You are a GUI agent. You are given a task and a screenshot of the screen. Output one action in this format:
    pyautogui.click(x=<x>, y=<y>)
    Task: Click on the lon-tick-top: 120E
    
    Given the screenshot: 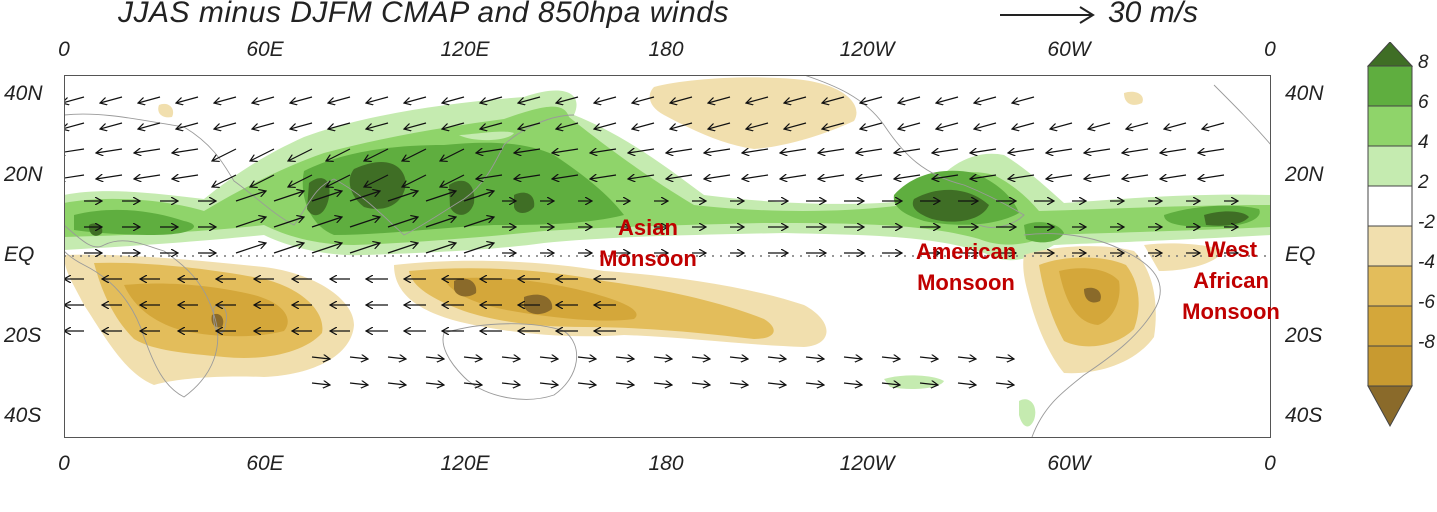 What is the action you would take?
    pyautogui.click(x=465, y=49)
    